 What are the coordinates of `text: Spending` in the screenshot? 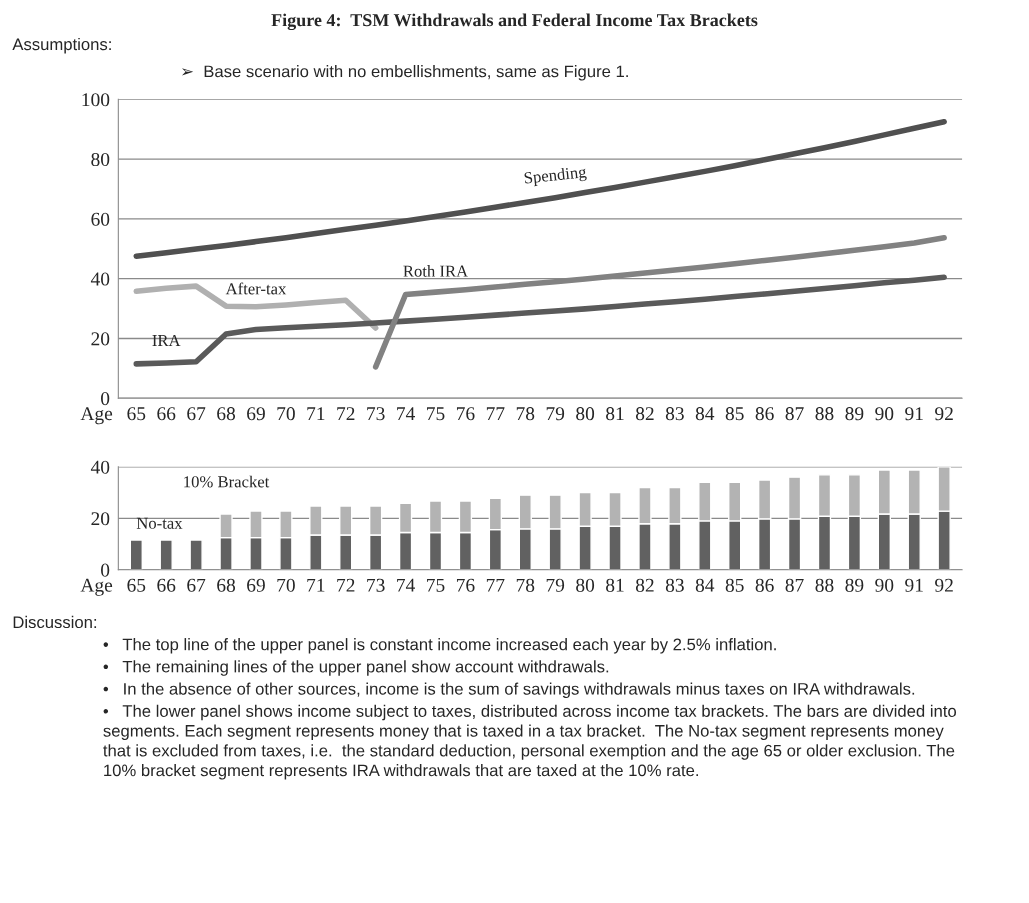 It's located at (555, 176).